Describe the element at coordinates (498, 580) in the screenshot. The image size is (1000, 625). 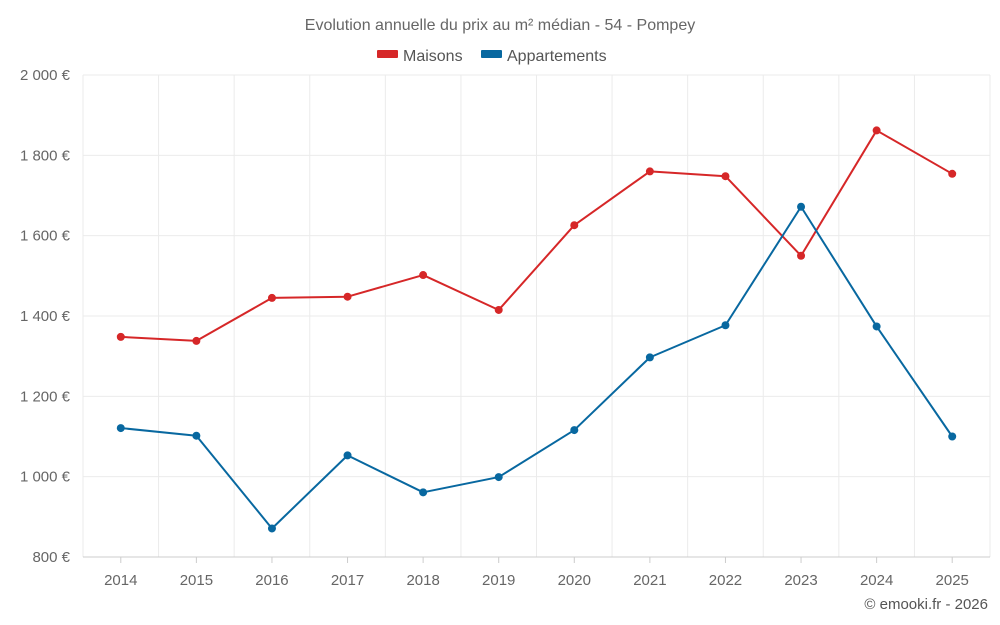
I see `x-tick-label: 2019` at that location.